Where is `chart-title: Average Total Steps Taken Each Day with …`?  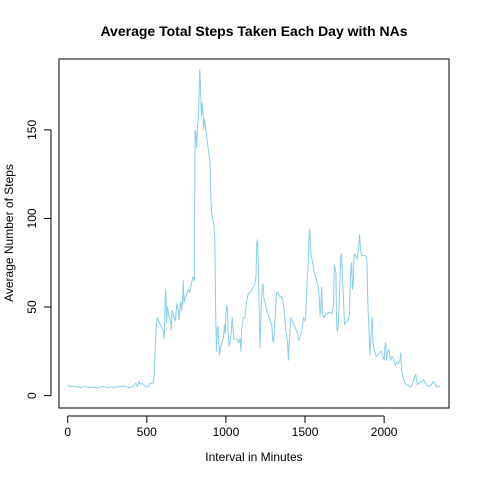 chart-title: Average Total Steps Taken Each Day with … is located at coordinates (253, 31).